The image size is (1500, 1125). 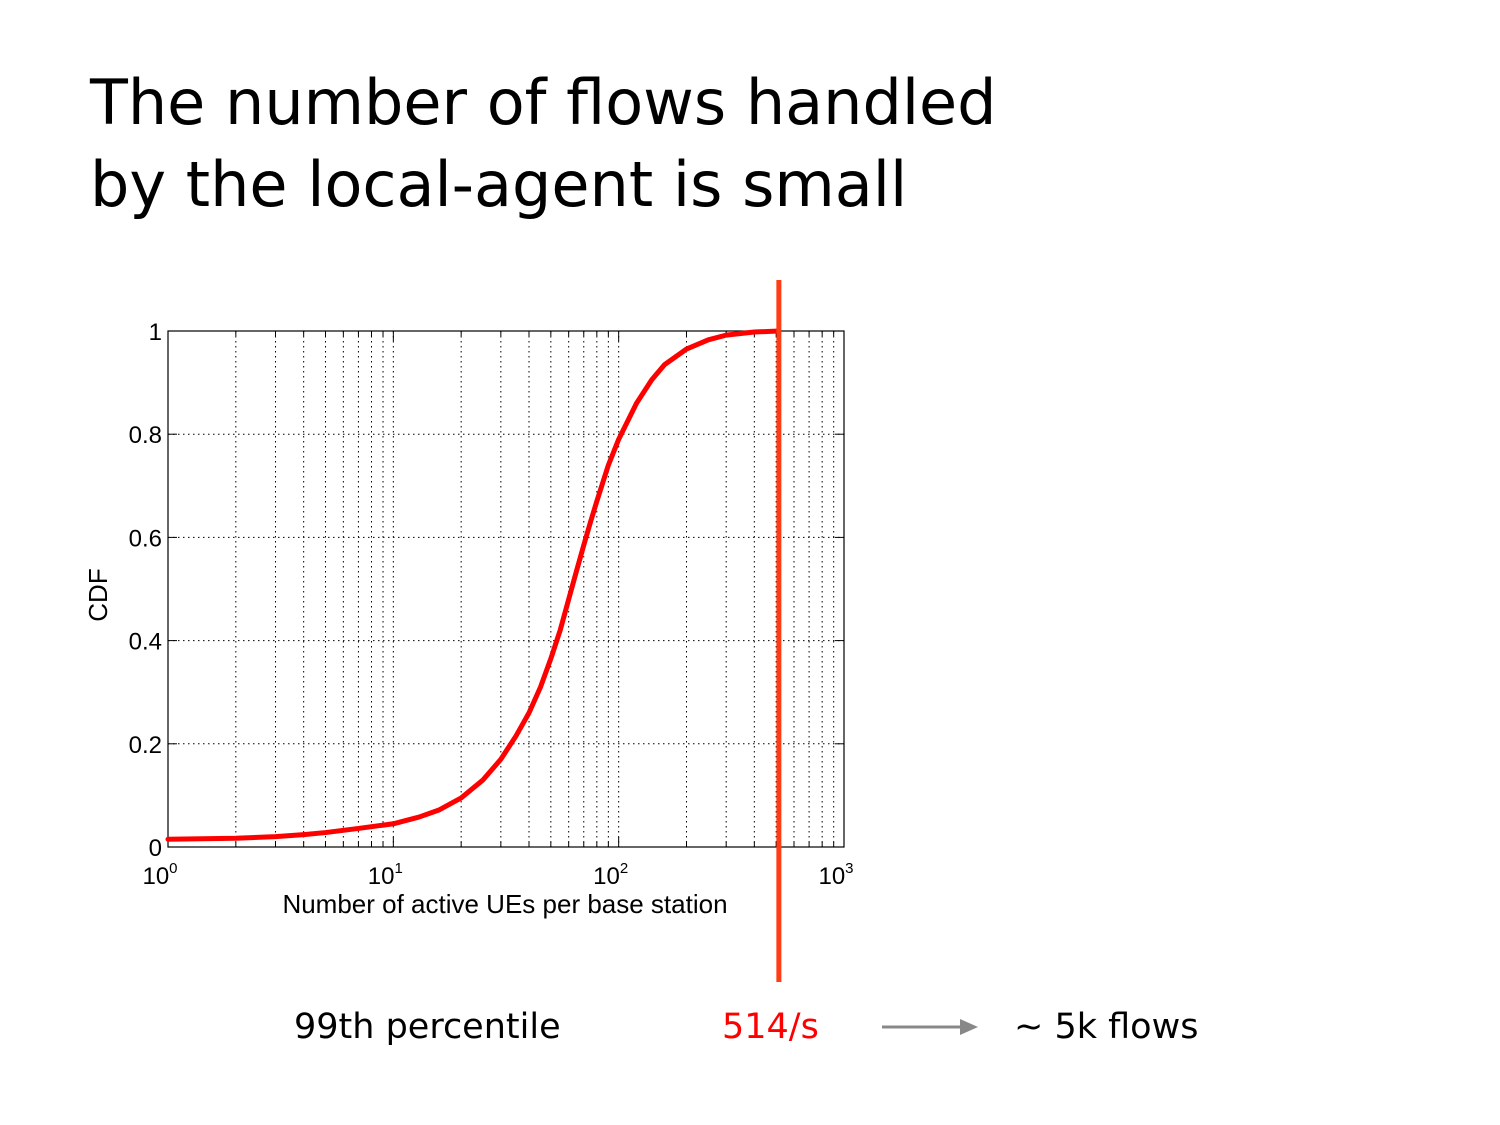 I want to click on x-tick-label: 10⁰, so click(x=159, y=875).